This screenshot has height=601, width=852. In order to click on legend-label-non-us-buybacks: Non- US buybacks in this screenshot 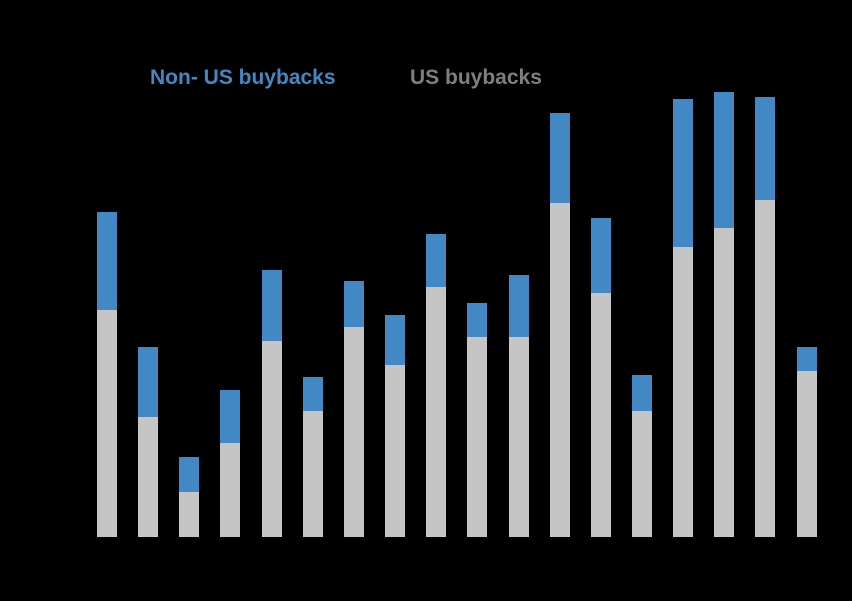, I will do `click(243, 77)`.